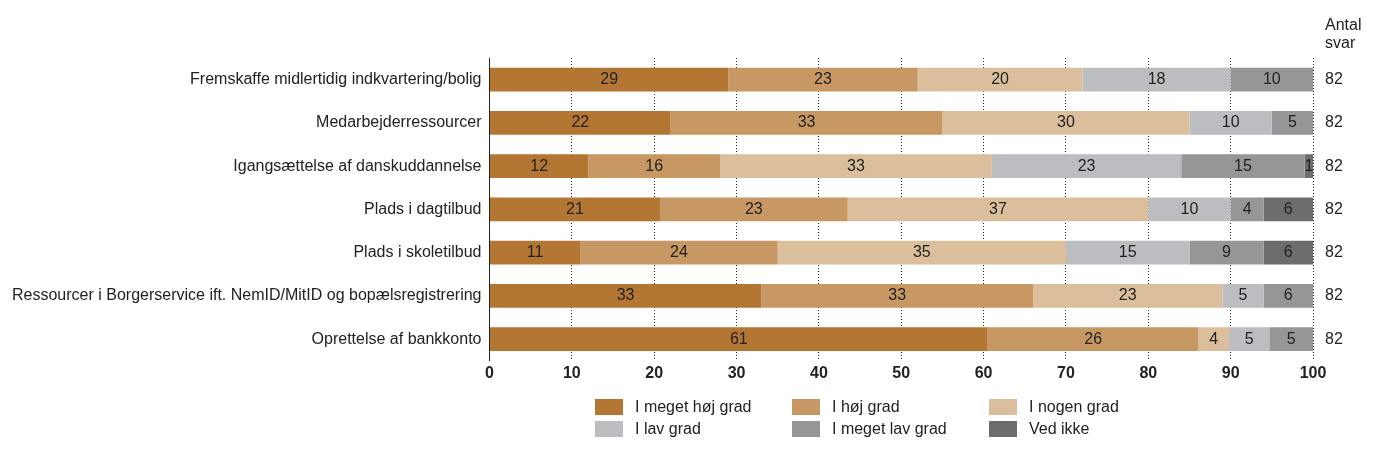  I want to click on data-label: 1, so click(1309, 165).